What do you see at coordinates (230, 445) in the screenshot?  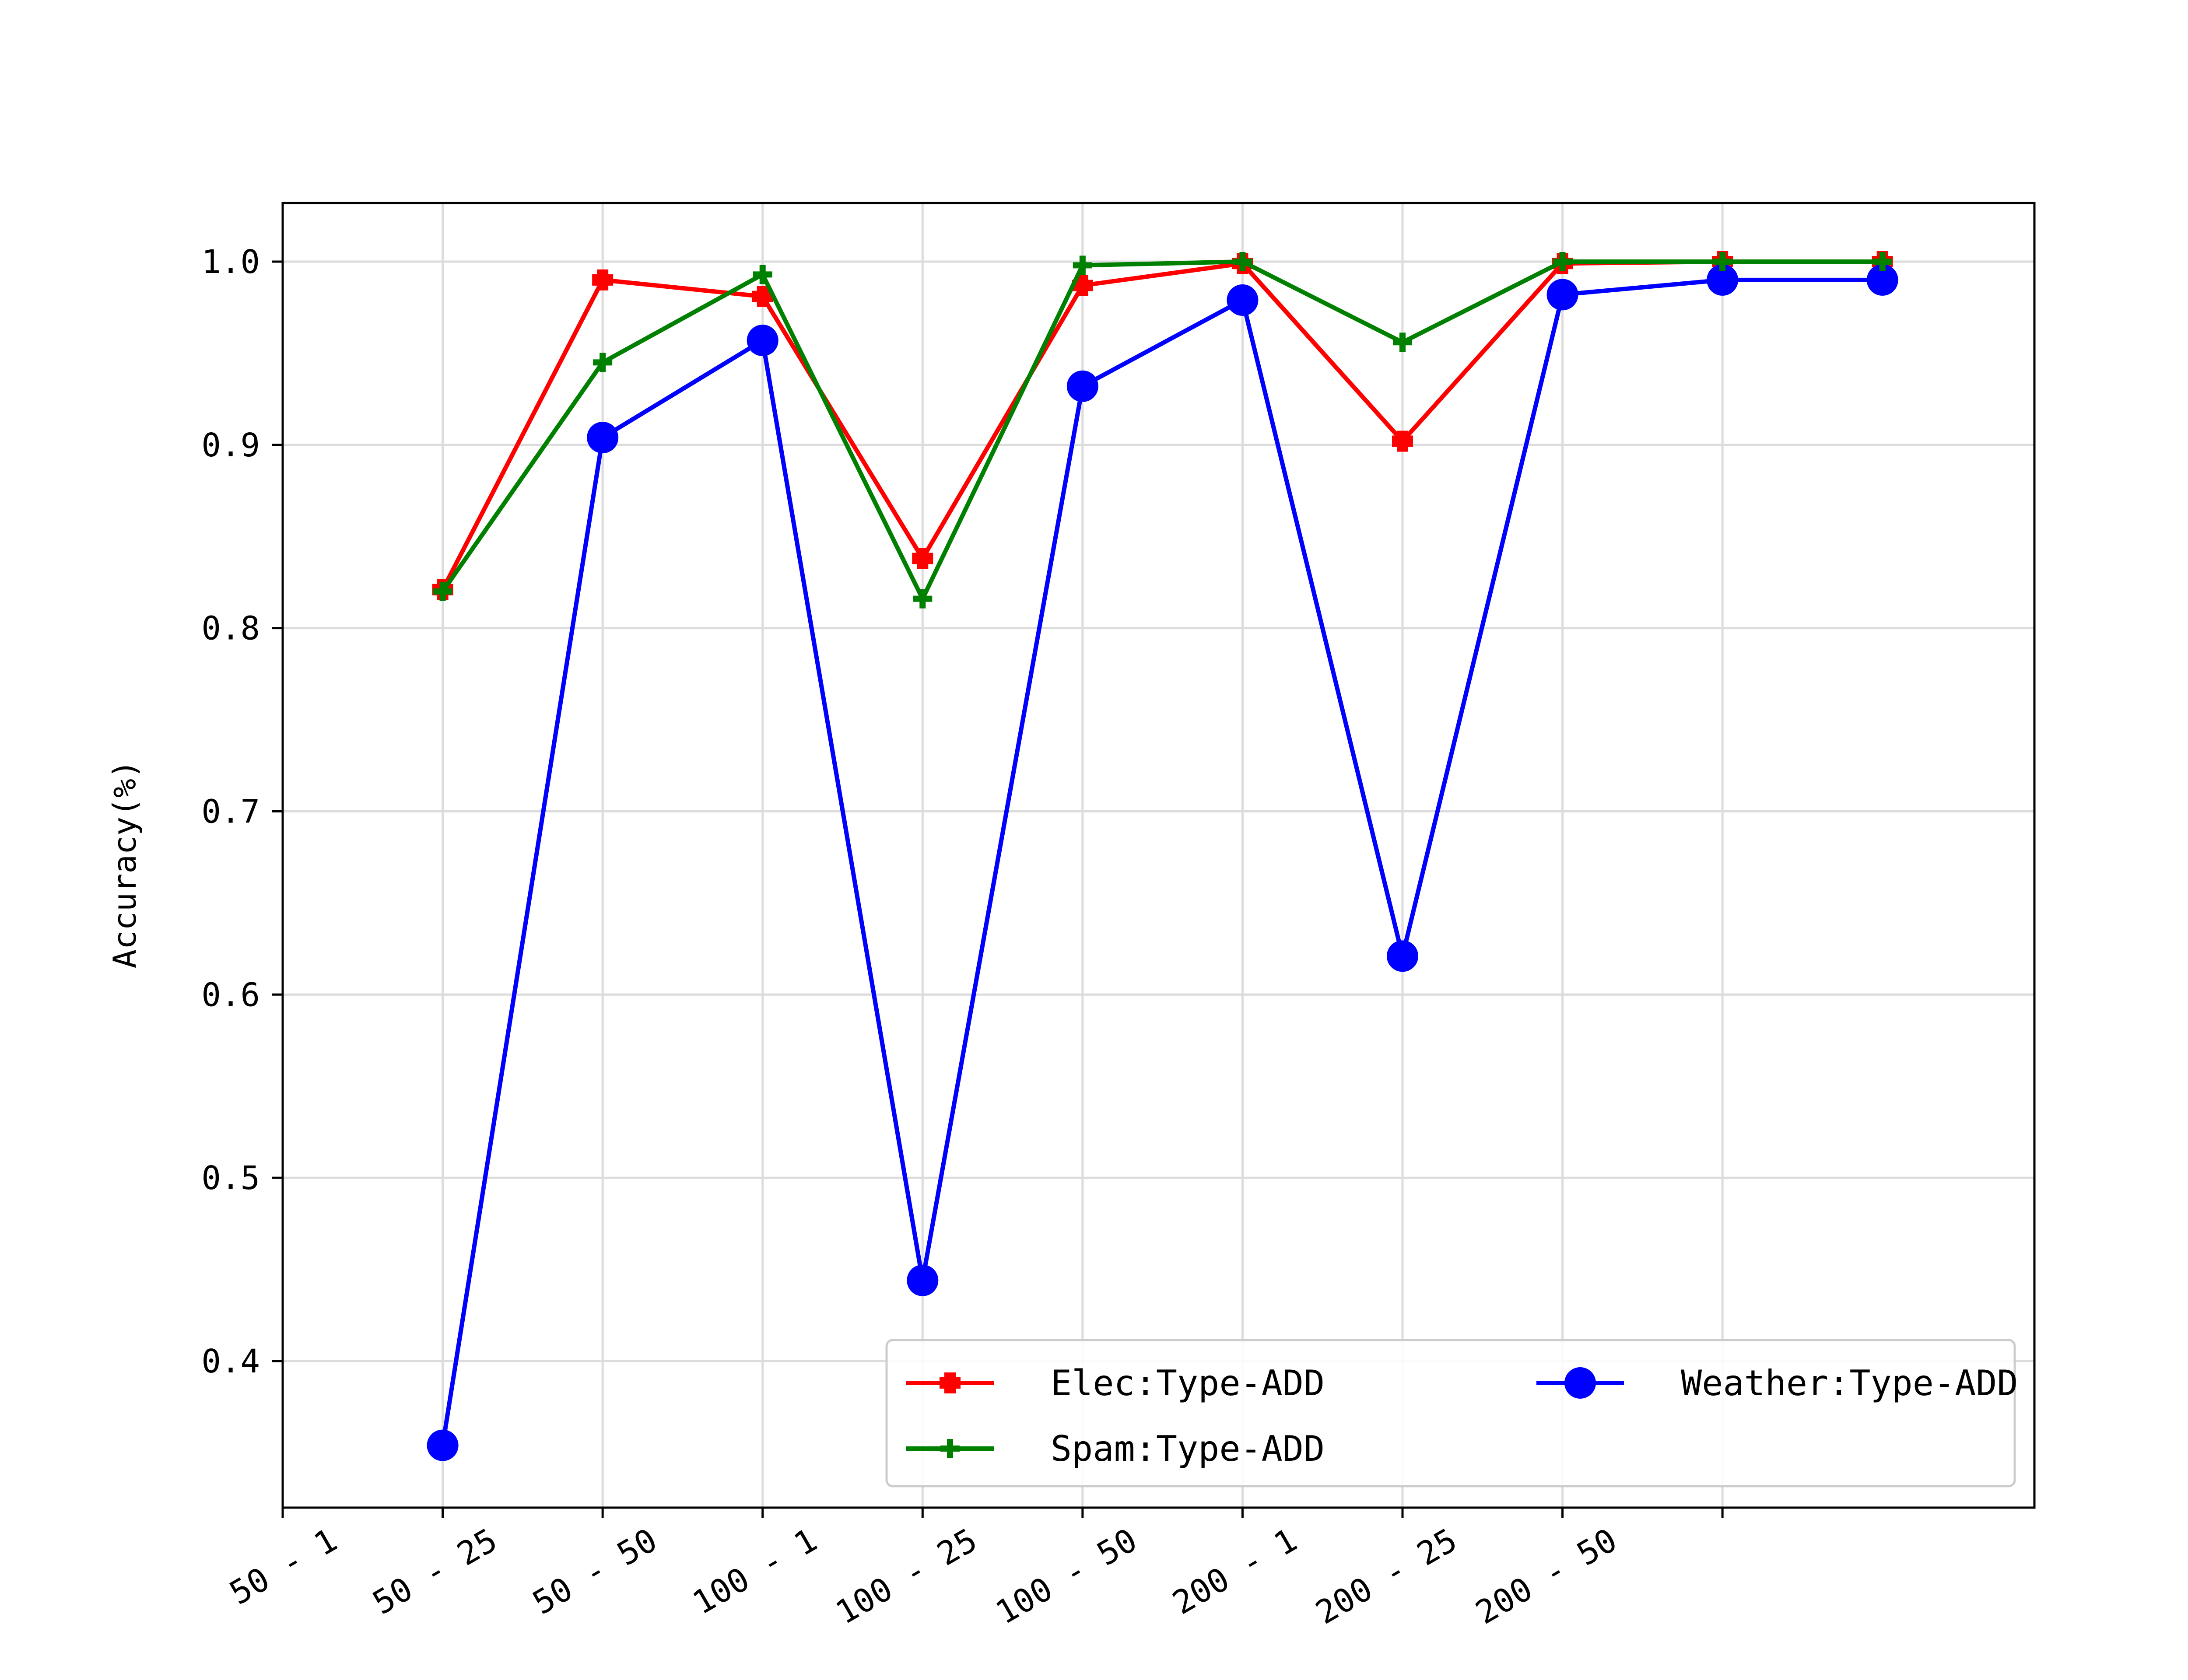 I see `y-tick-label: 0.9` at bounding box center [230, 445].